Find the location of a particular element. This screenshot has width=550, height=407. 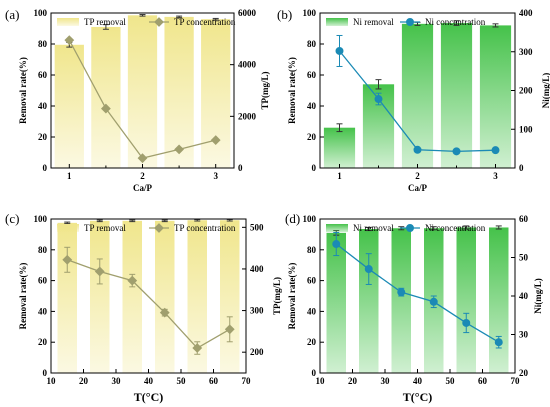

x-tick-label: 20 is located at coordinates (353, 381).